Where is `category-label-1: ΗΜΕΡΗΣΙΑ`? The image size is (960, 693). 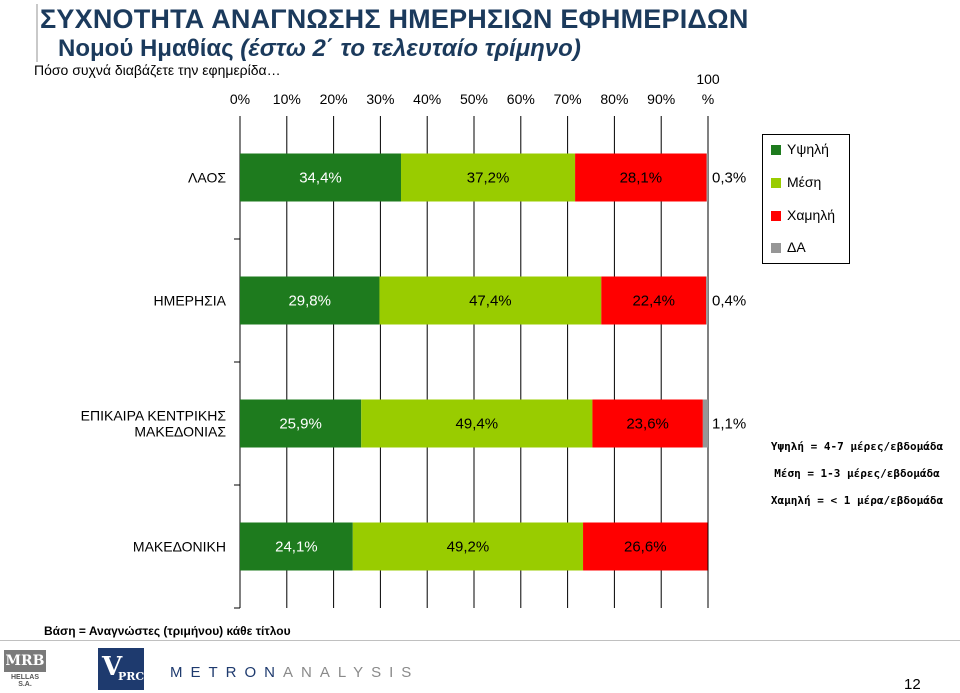 category-label-1: ΗΜΕΡΗΣΙΑ is located at coordinates (190, 301).